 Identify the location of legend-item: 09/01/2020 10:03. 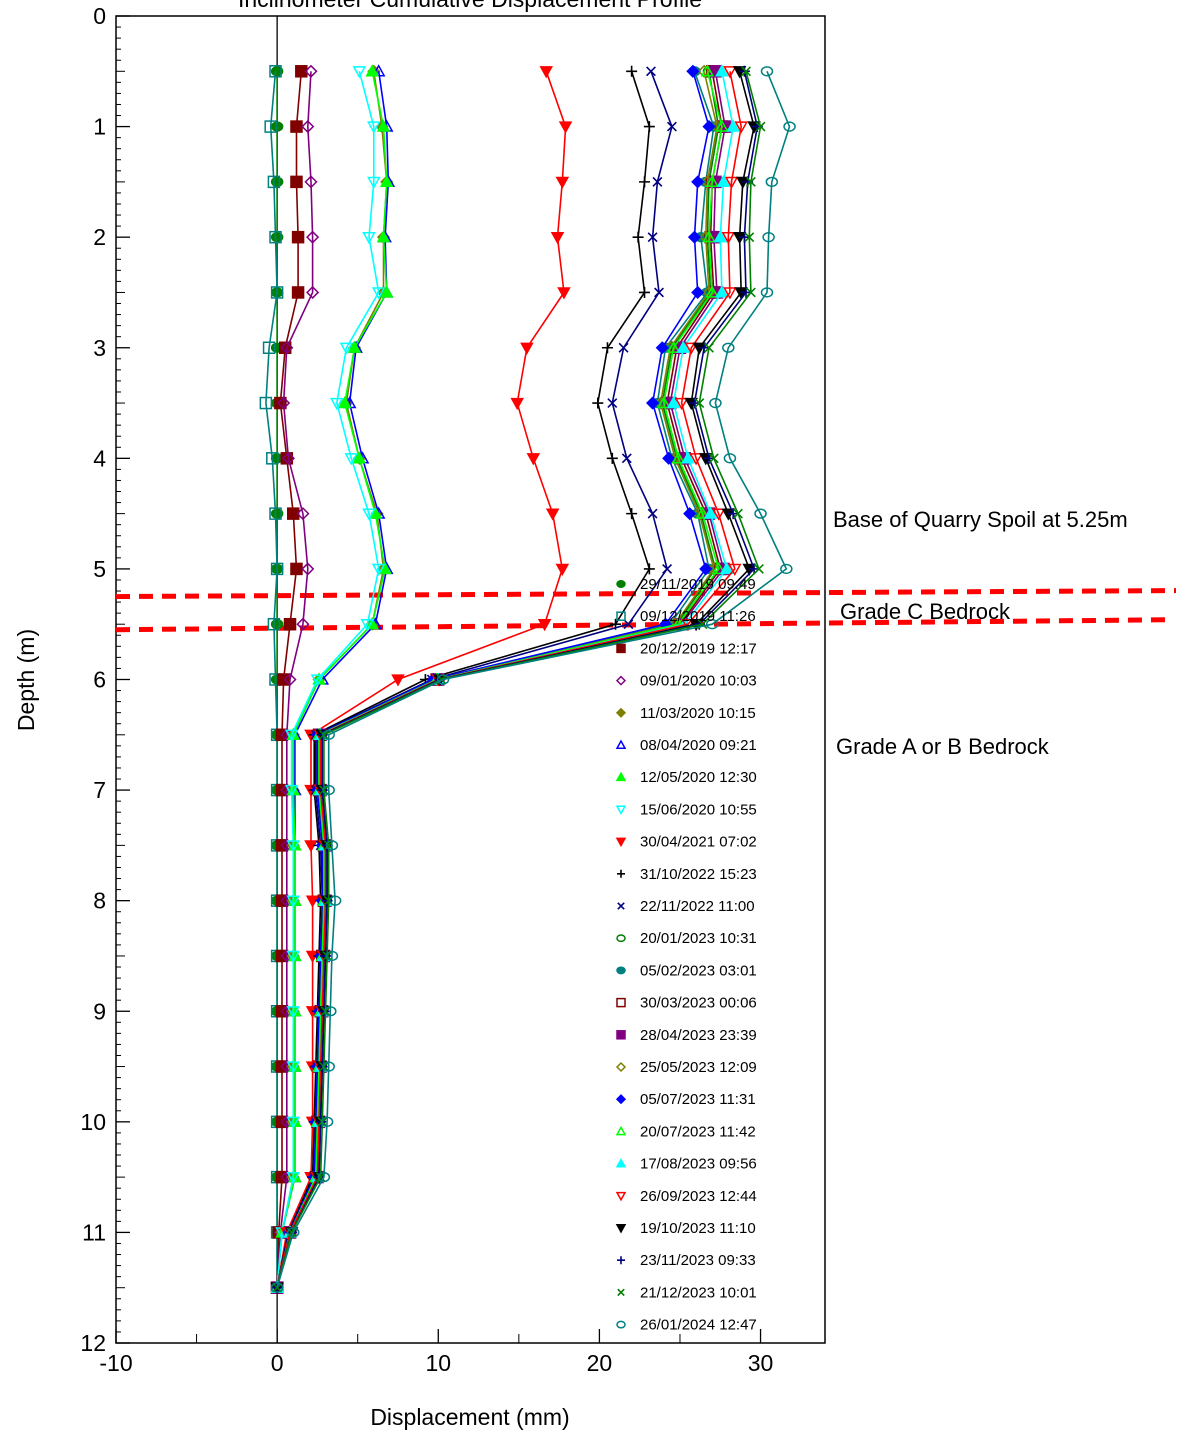
(686, 681).